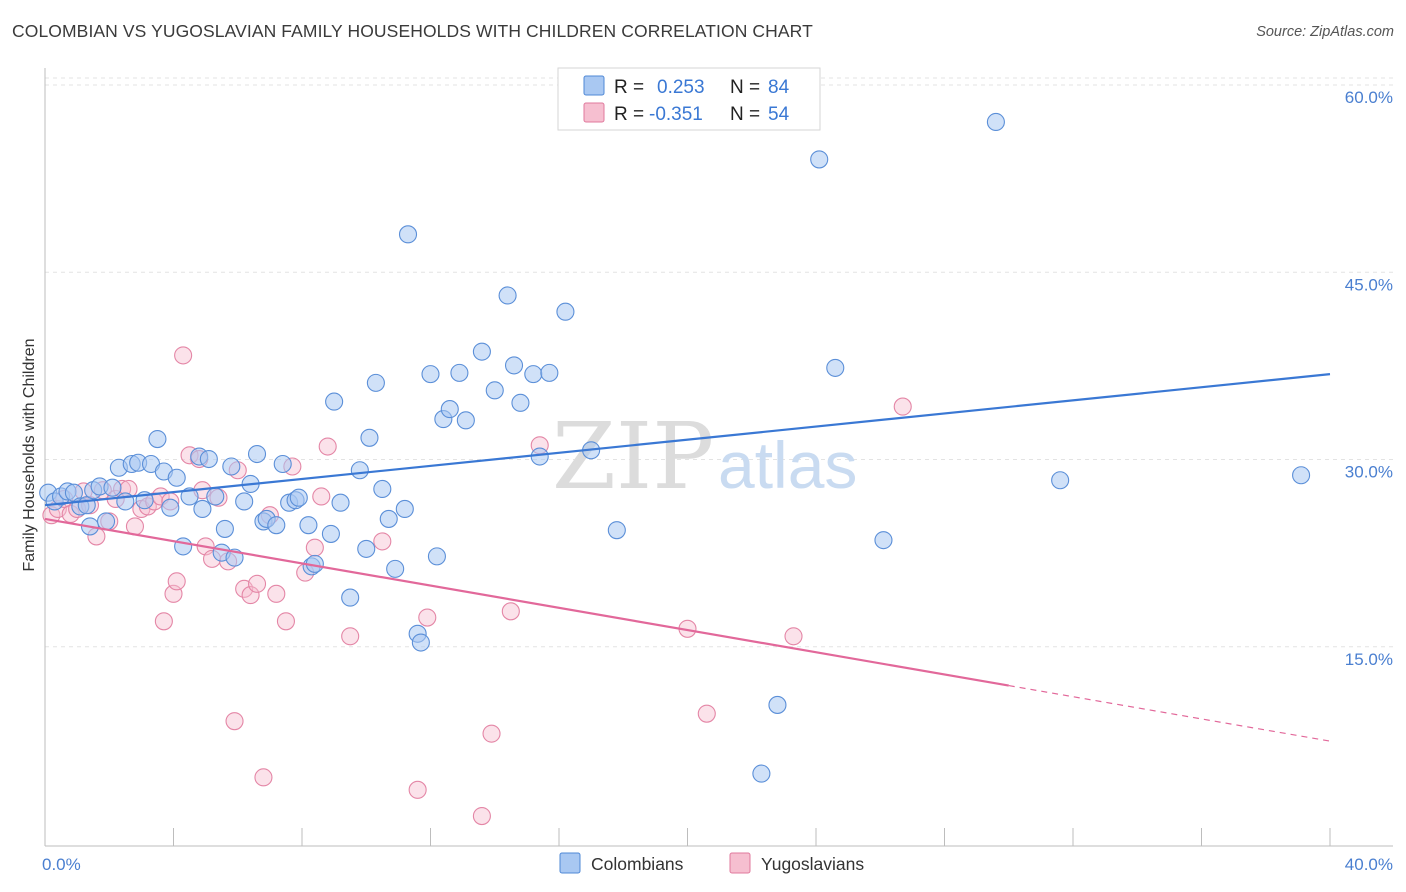 The height and width of the screenshot is (892, 1406). I want to click on legend-r-value: -0.351, so click(676, 114).